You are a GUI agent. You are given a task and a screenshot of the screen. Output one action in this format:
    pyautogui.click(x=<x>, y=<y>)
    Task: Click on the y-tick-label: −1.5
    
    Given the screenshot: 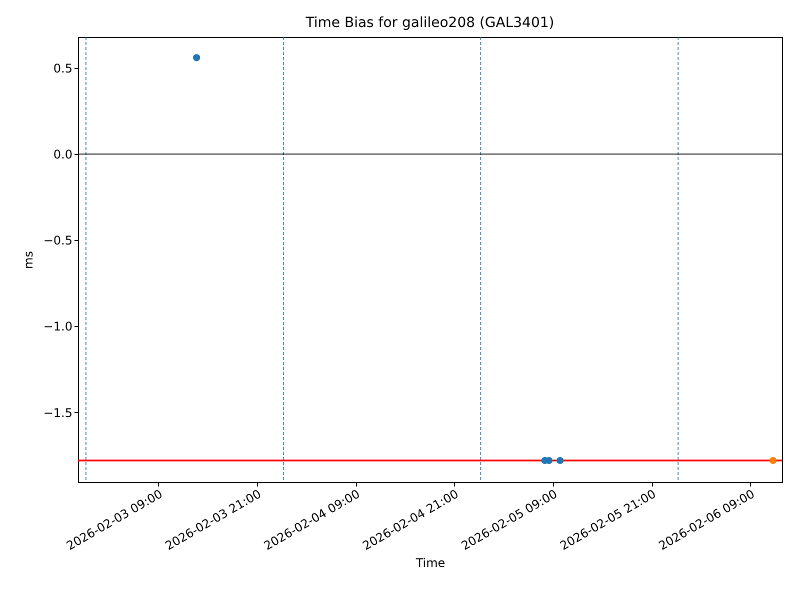 What is the action you would take?
    pyautogui.click(x=57, y=413)
    